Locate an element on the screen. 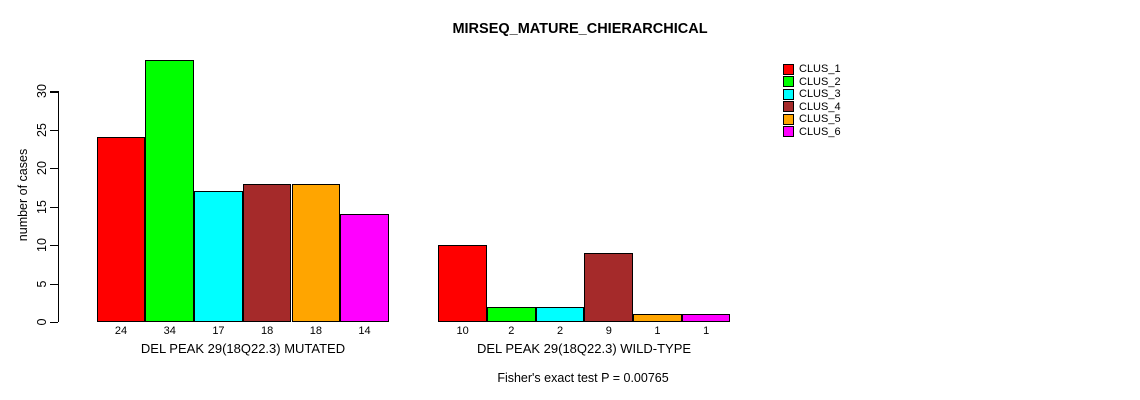 The image size is (1140, 400). y-tick-label: 20 is located at coordinates (42, 168).